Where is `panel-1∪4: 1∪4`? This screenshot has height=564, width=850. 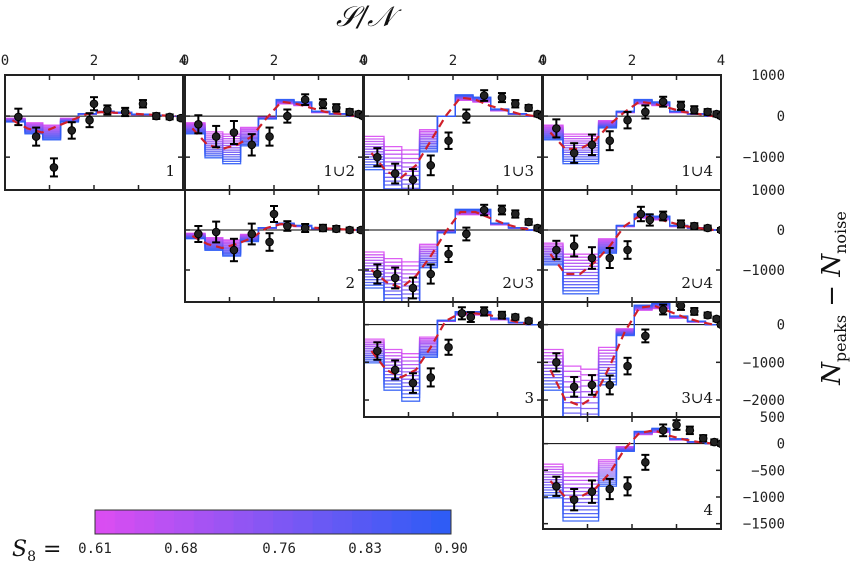
panel-1∪4: 1∪4 is located at coordinates (632, 132).